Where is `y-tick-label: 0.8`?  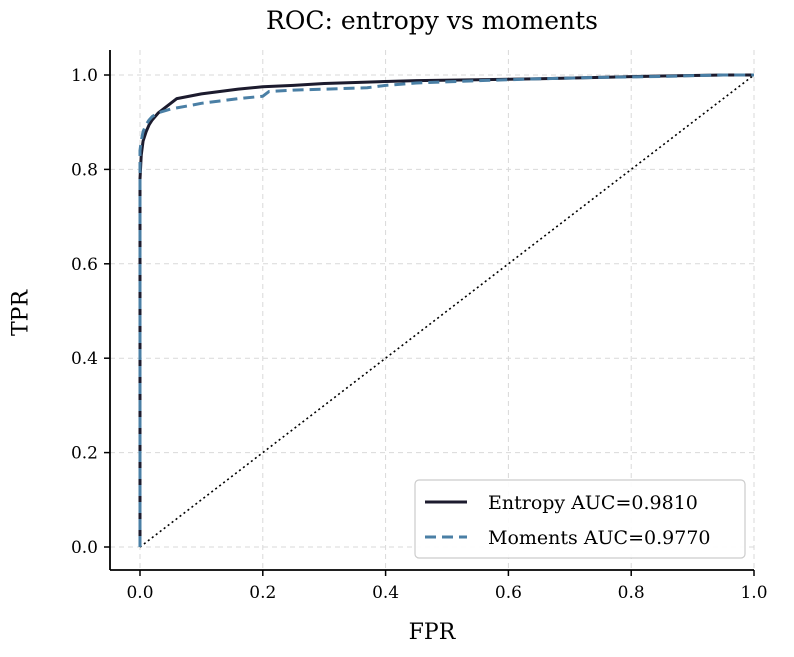
y-tick-label: 0.8 is located at coordinates (84, 170).